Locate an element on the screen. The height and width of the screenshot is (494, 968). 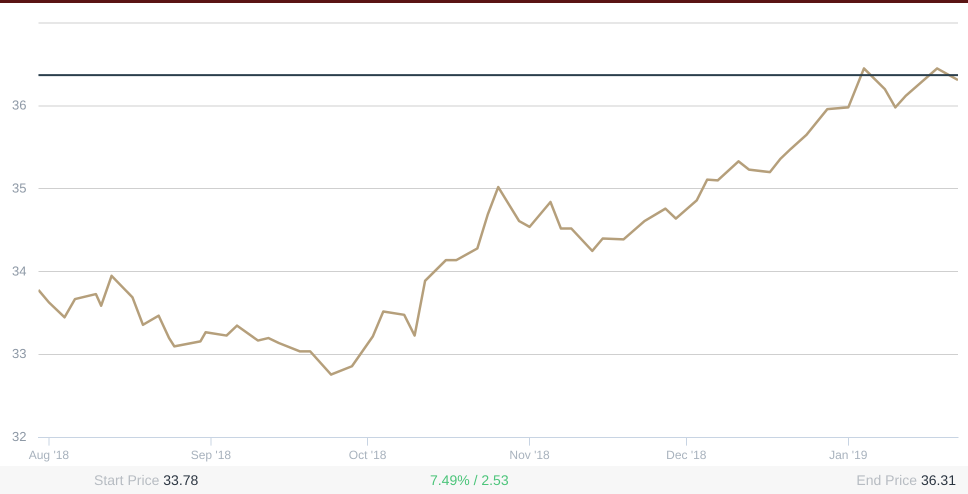
x-tick-label: Aug '18 is located at coordinates (49, 455).